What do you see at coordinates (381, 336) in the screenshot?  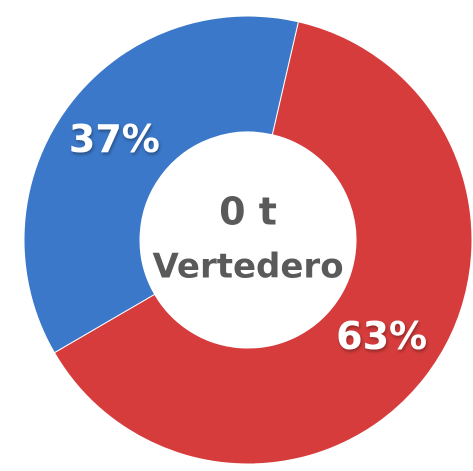 I see `slice-label: 63%` at bounding box center [381, 336].